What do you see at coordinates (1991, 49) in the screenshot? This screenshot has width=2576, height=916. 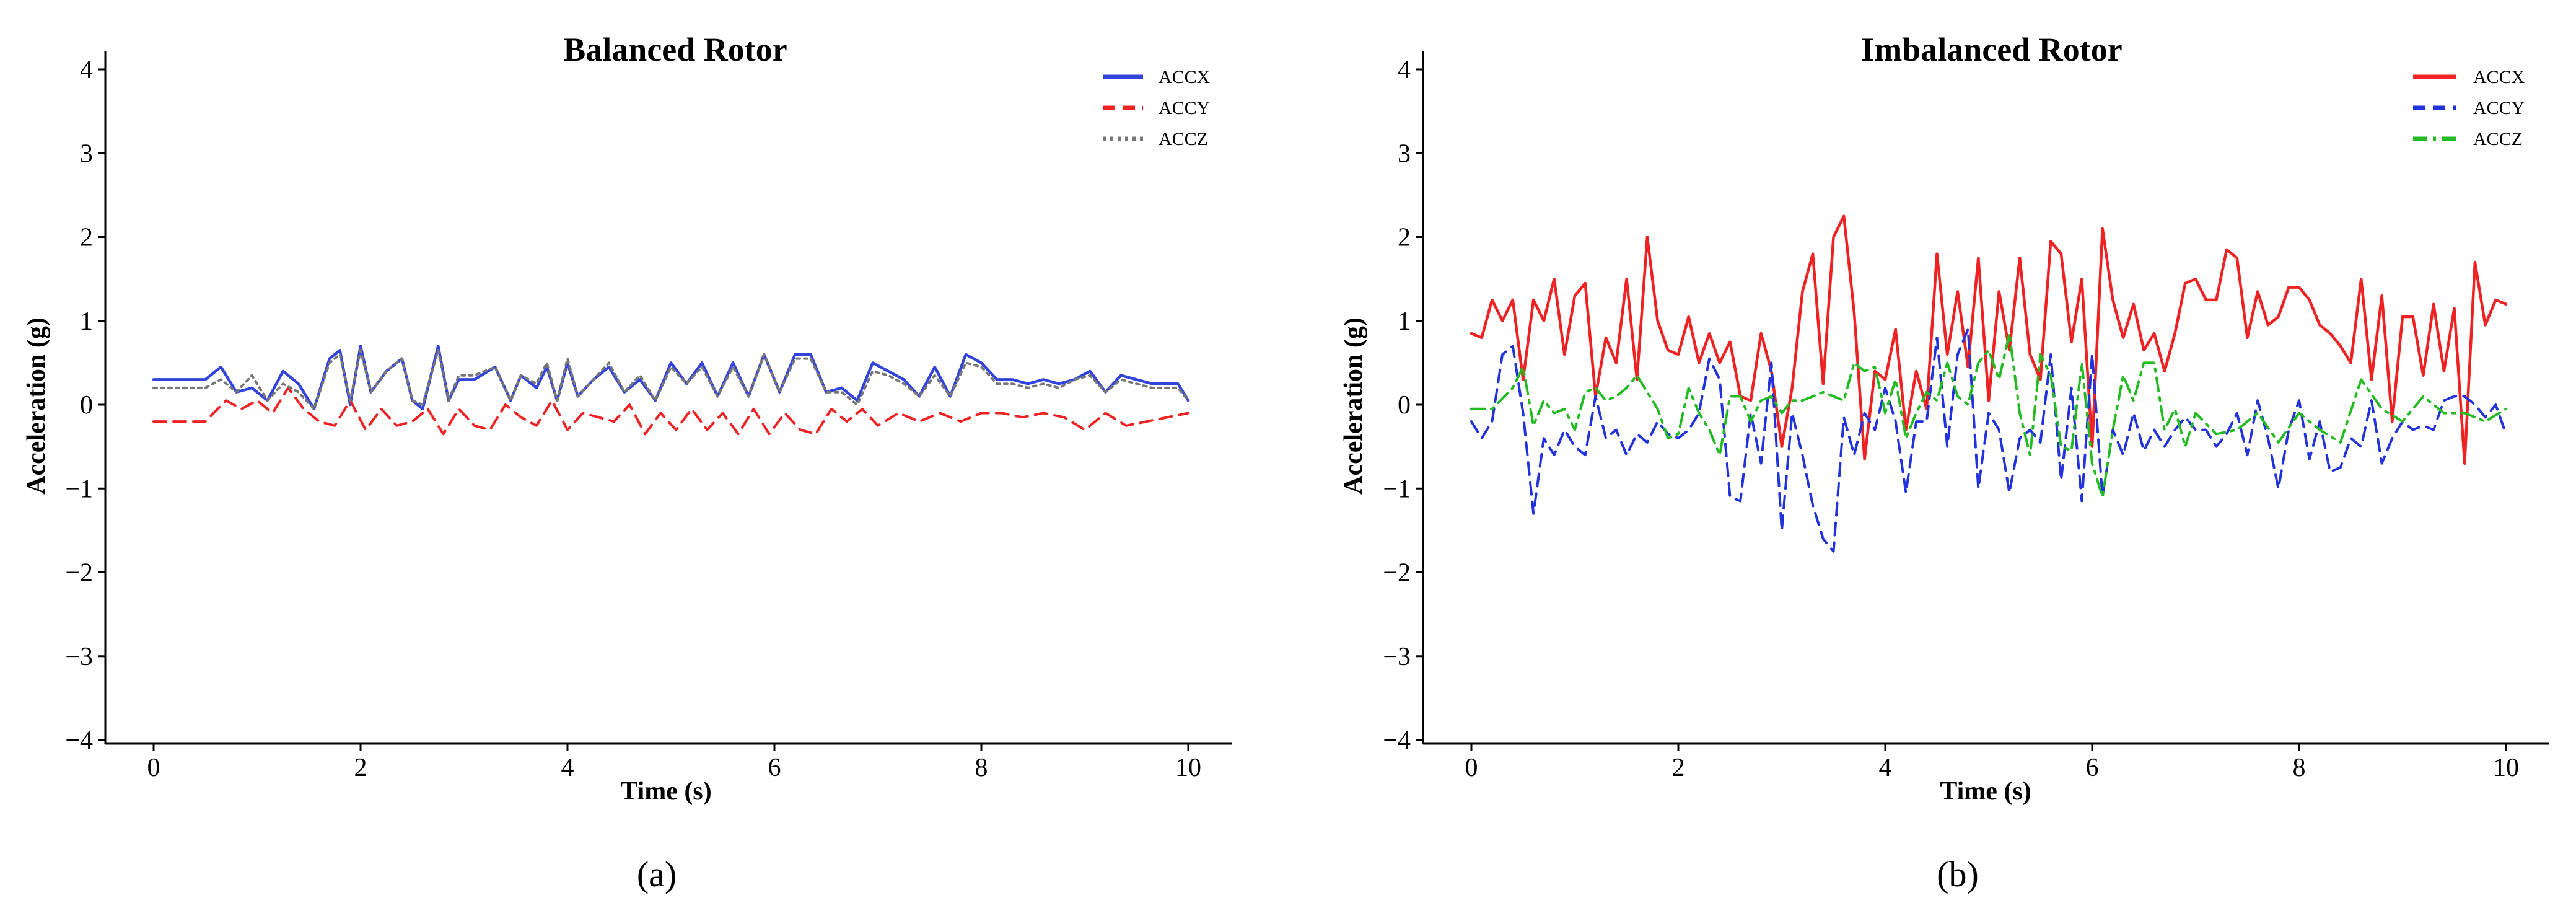 I see `chart-title: Imbalanced Rotor` at bounding box center [1991, 49].